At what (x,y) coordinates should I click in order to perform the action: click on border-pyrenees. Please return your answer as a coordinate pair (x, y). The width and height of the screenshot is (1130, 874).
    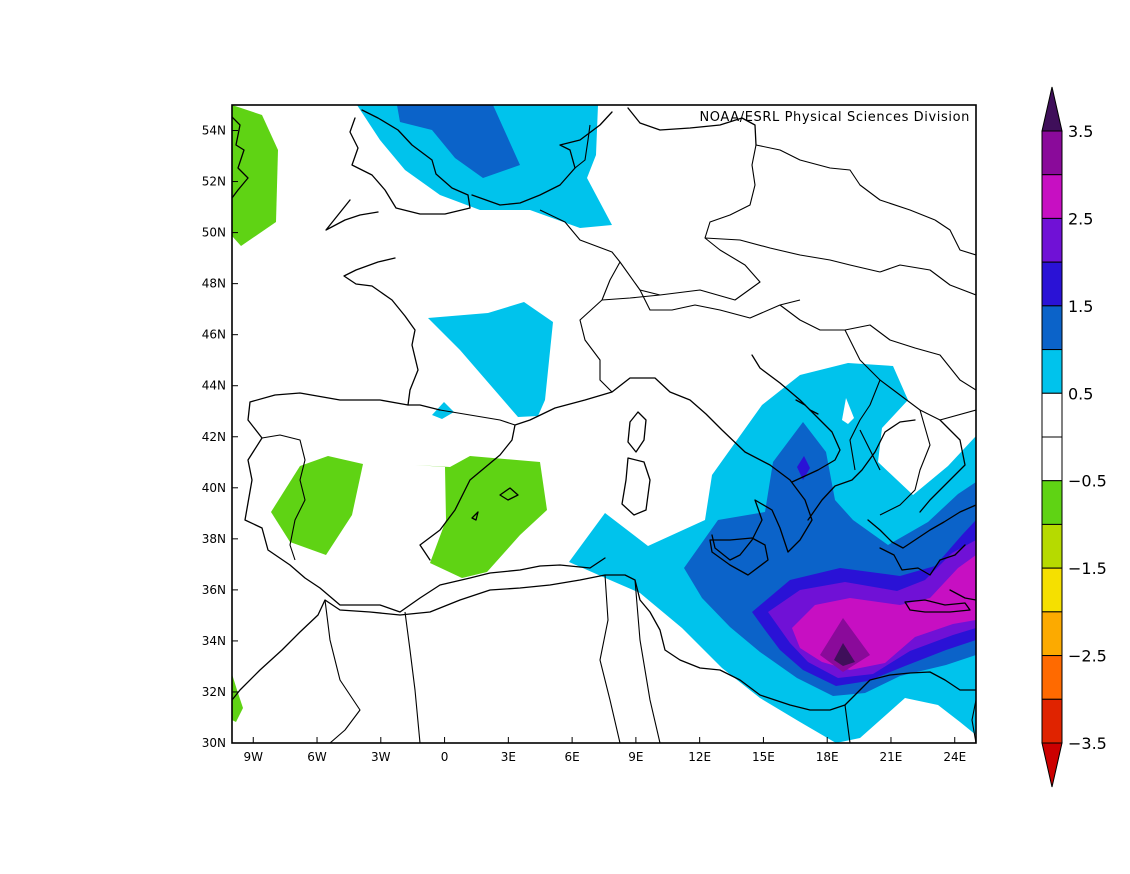
    Looking at the image, I should click on (477, 417).